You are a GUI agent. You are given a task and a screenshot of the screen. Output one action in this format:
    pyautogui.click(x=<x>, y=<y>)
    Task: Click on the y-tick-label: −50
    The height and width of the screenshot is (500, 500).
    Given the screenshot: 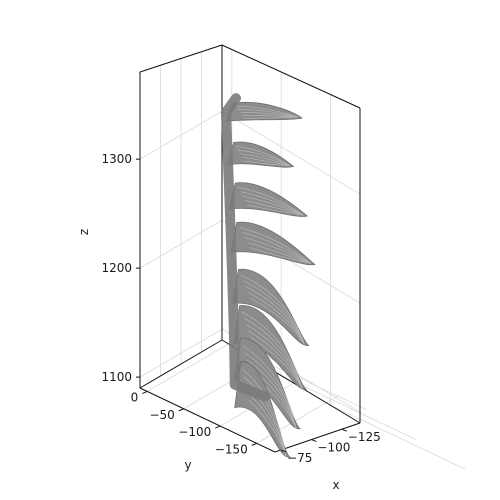 What is the action you would take?
    pyautogui.click(x=161, y=415)
    